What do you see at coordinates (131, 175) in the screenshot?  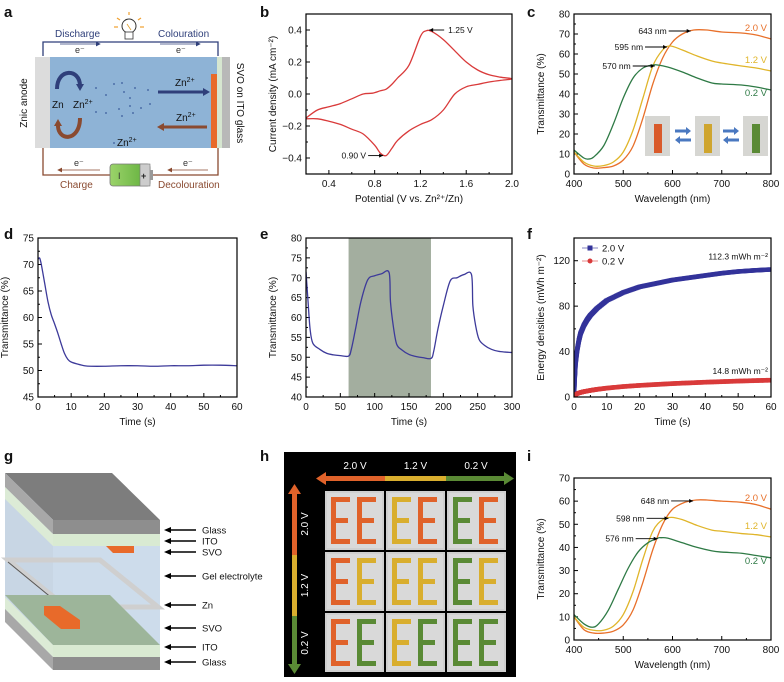 I see `battery-icon: I +` at bounding box center [131, 175].